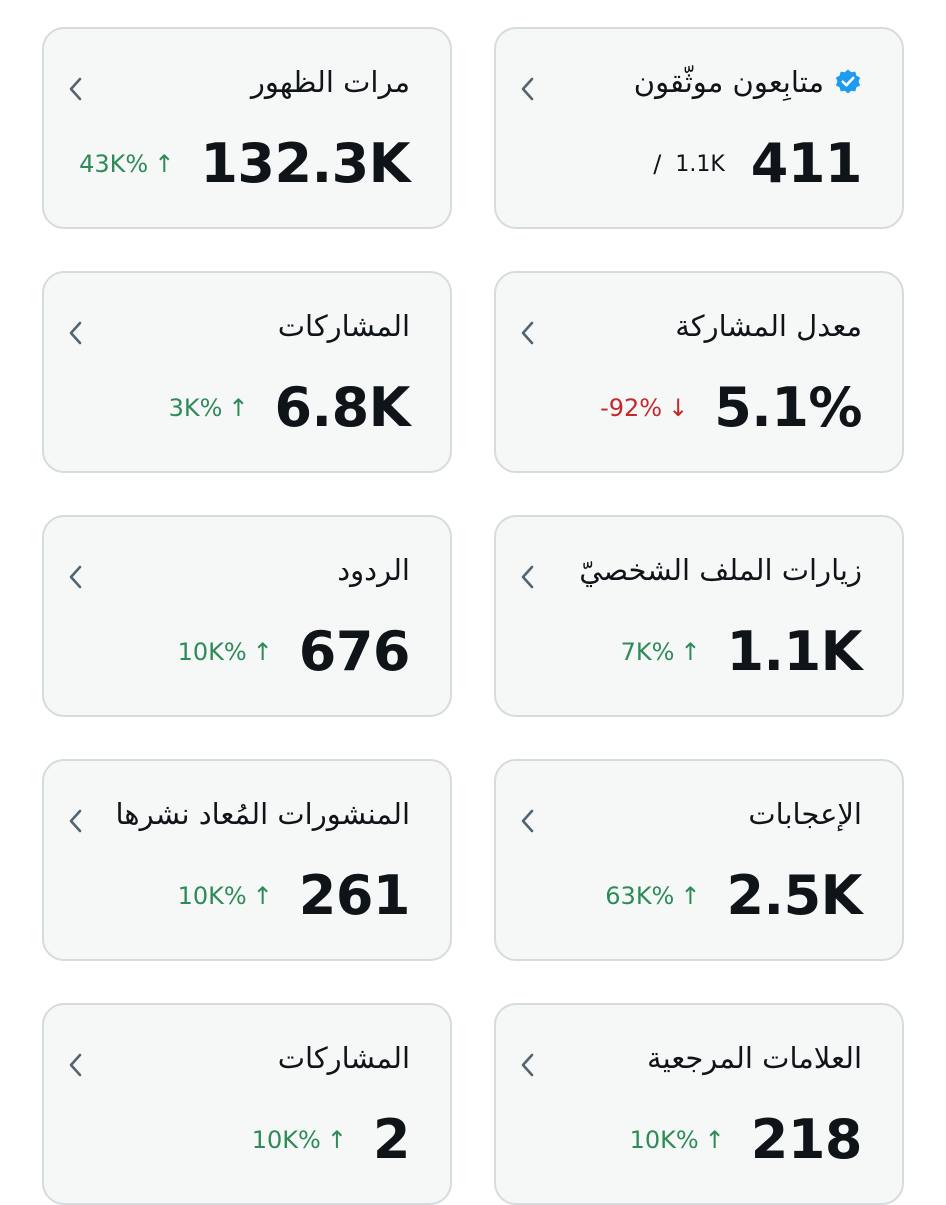 This screenshot has height=1205, width=946. I want to click on metric-value: 132.3K, so click(305, 163).